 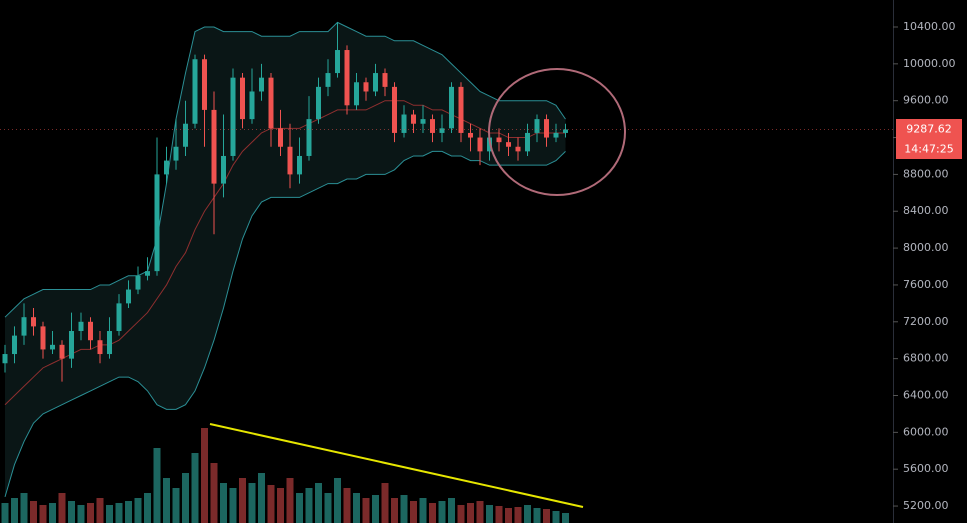 What do you see at coordinates (926, 394) in the screenshot?
I see `y-tick-label: 6400.00` at bounding box center [926, 394].